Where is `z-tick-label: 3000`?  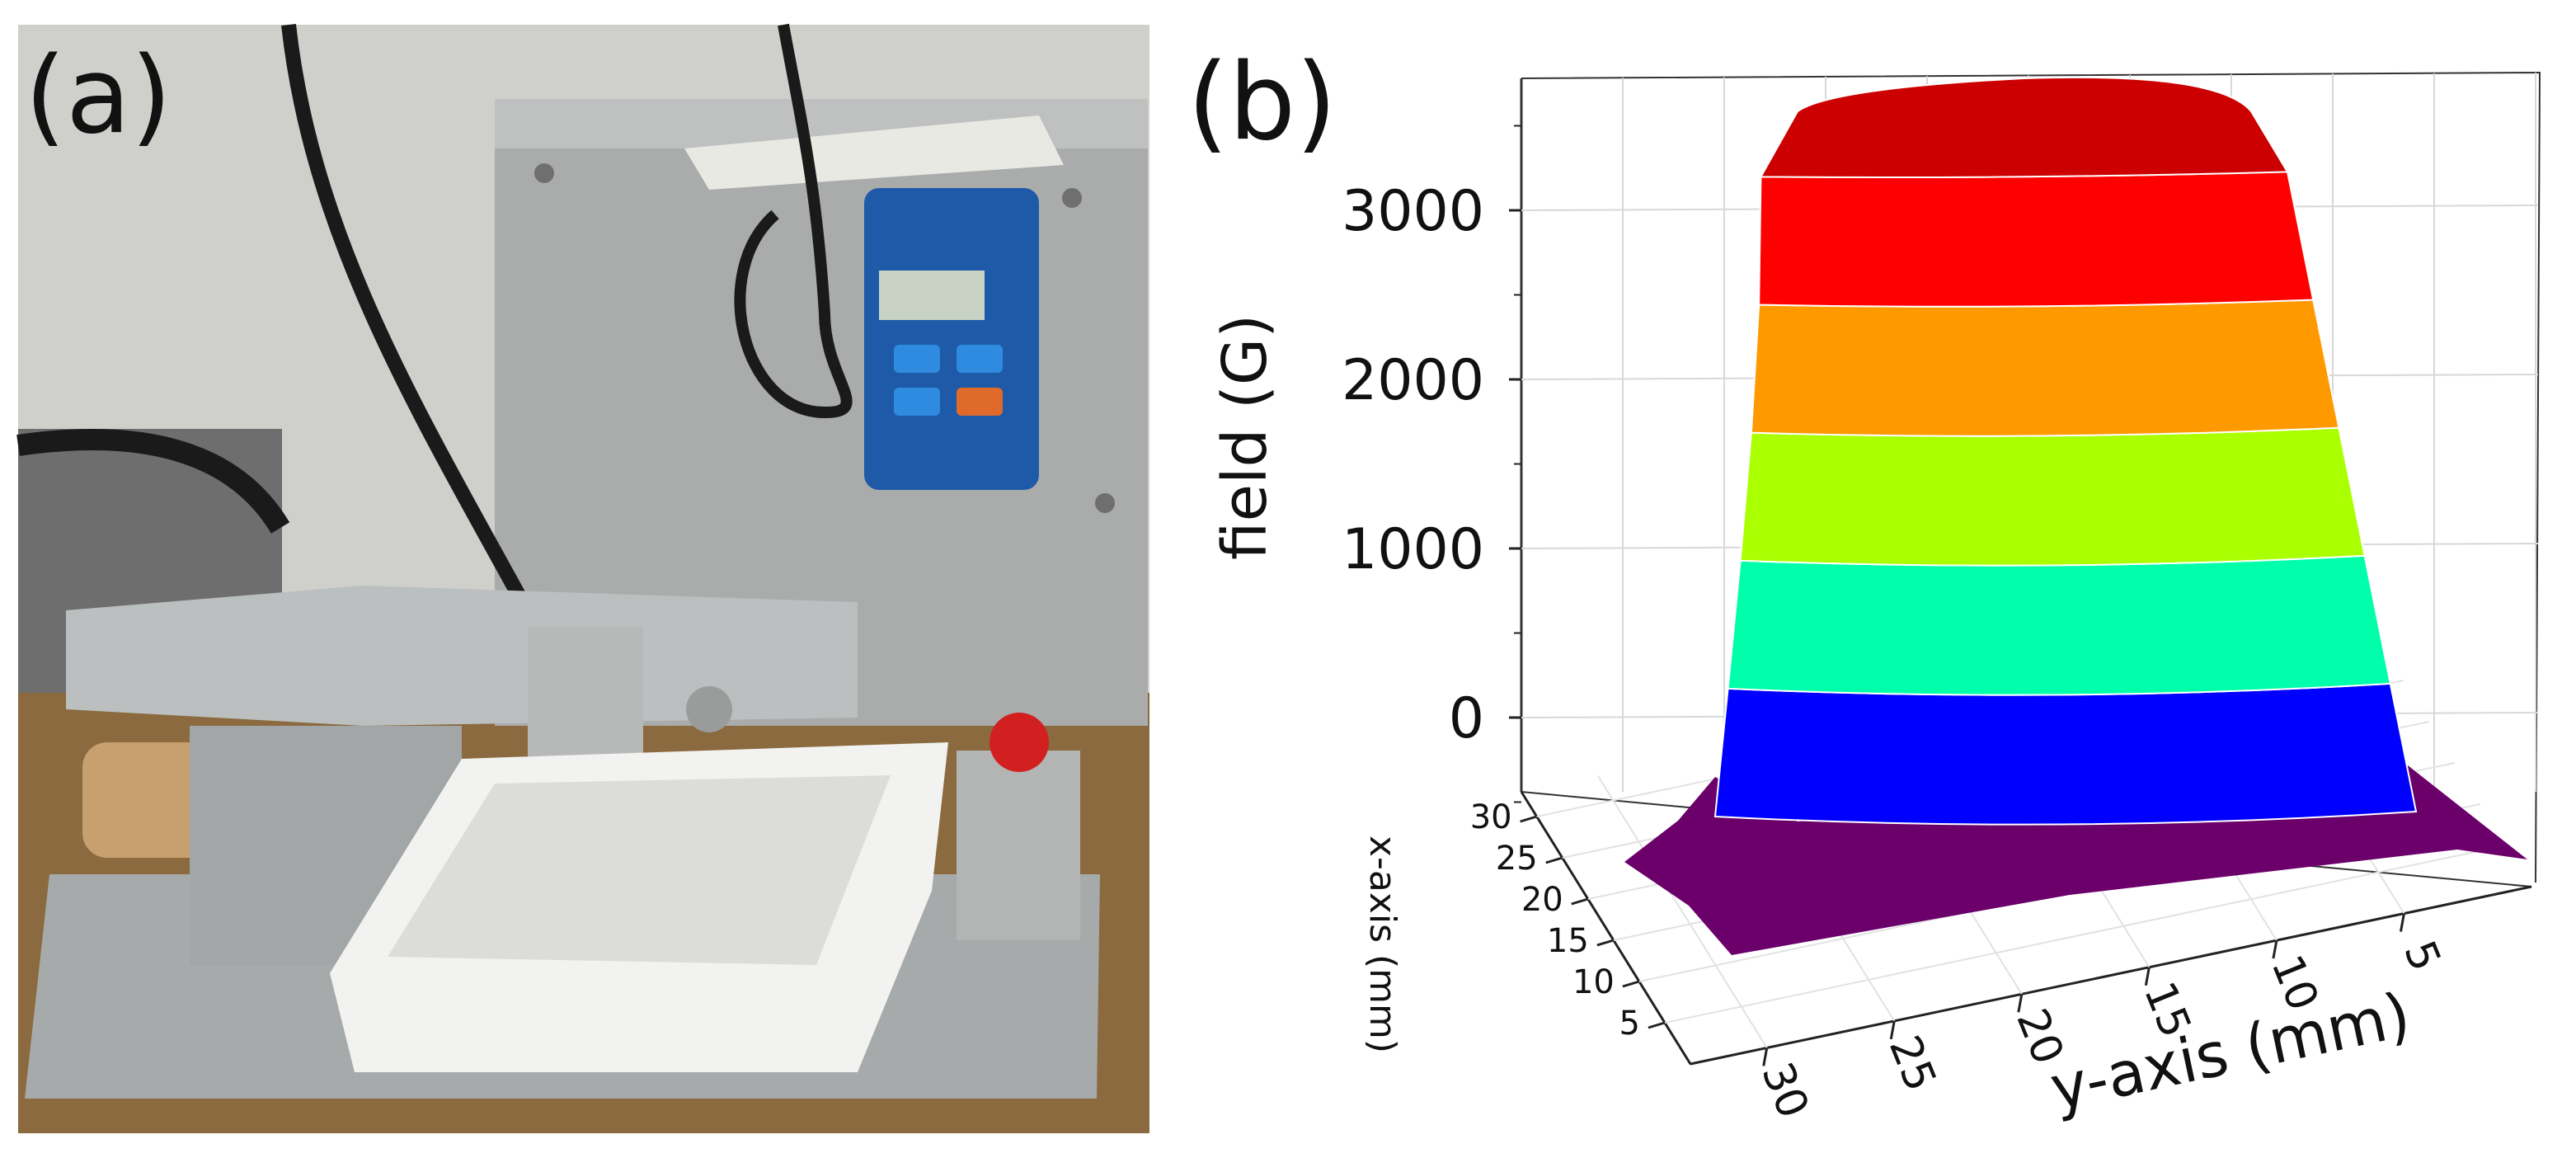 z-tick-label: 3000 is located at coordinates (1413, 211).